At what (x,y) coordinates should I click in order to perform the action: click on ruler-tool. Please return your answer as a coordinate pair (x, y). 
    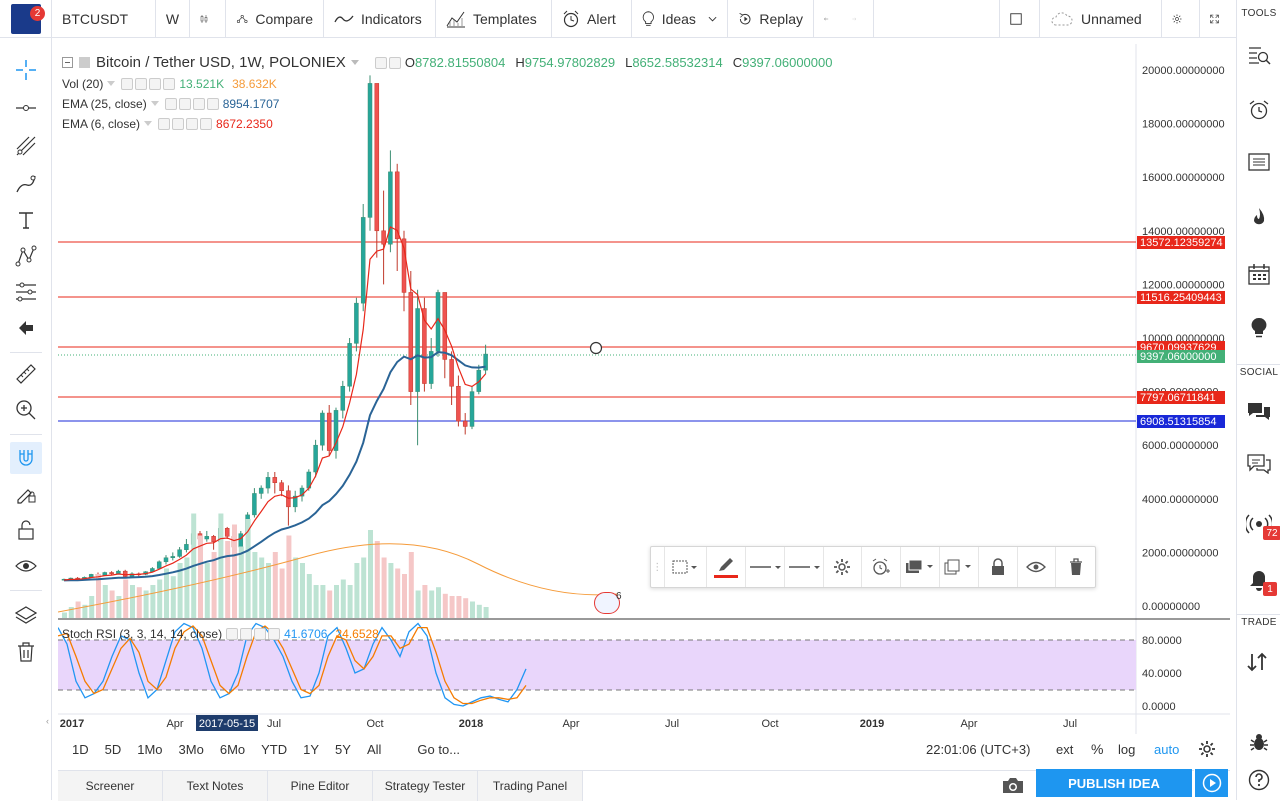
    Looking at the image, I should click on (26, 374).